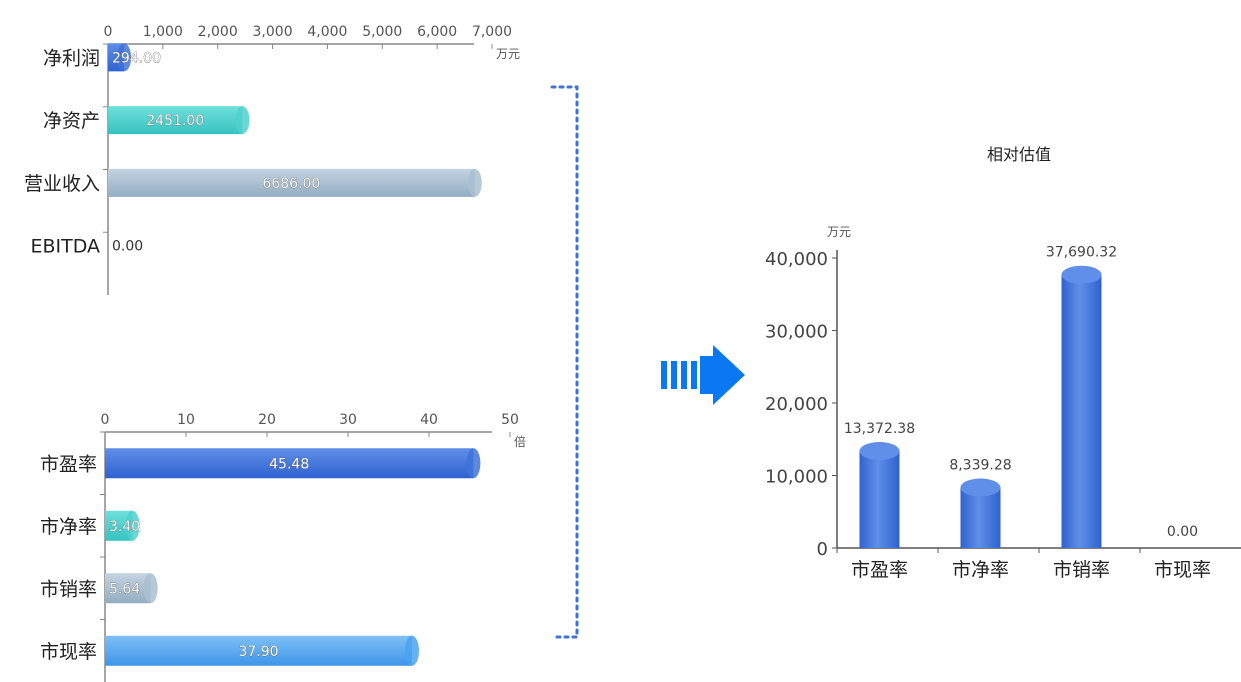  I want to click on bar-value-label: 2451.00, so click(175, 121).